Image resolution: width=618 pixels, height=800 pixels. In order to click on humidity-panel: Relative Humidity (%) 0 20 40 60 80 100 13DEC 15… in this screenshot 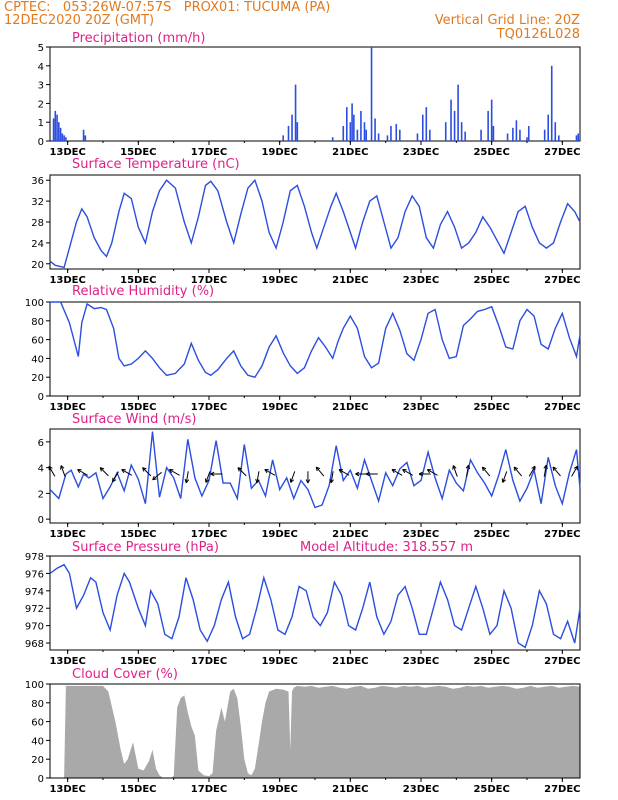, I will do `click(303, 348)`.